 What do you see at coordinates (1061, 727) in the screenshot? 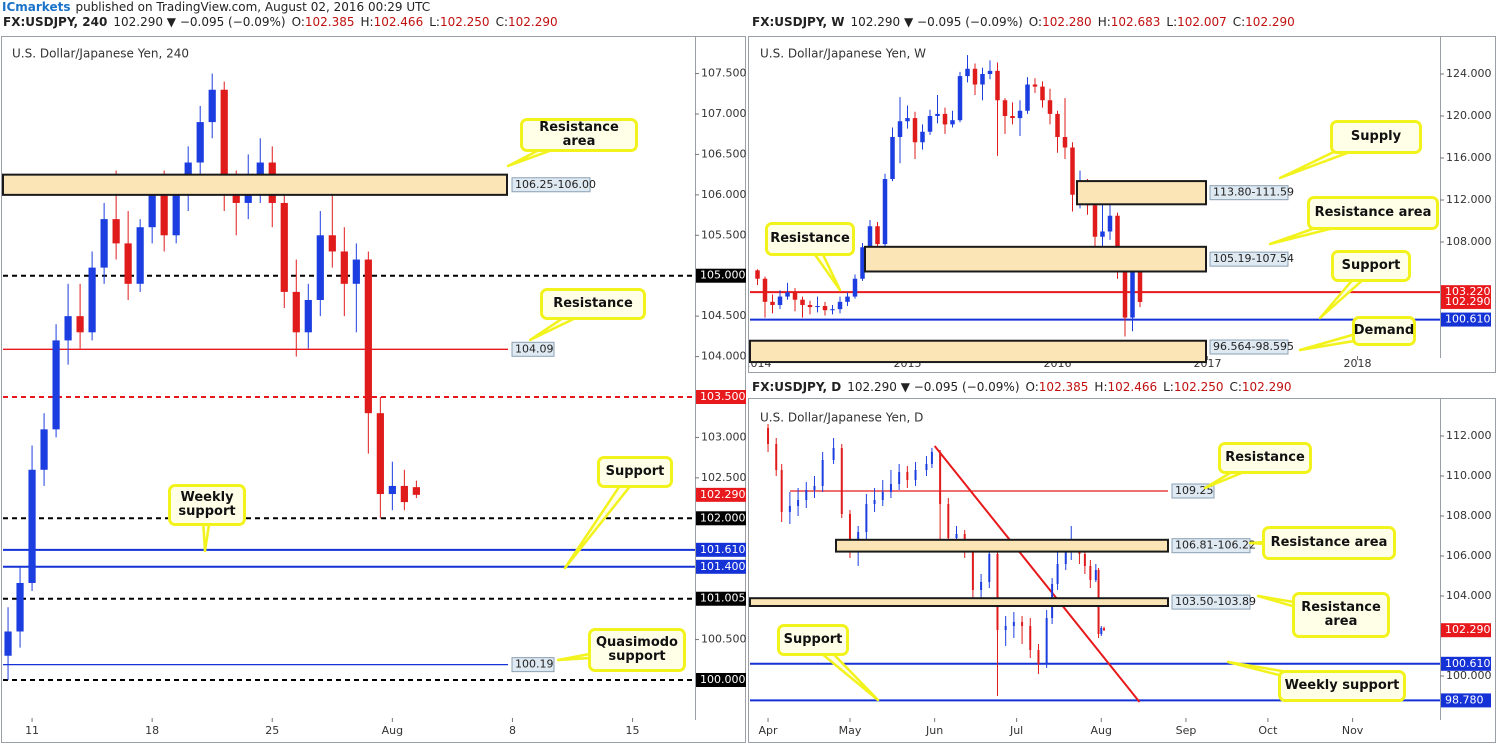
I see `x-axis: Apr May Jun Jul Aug Sep Oct Nov` at bounding box center [1061, 727].